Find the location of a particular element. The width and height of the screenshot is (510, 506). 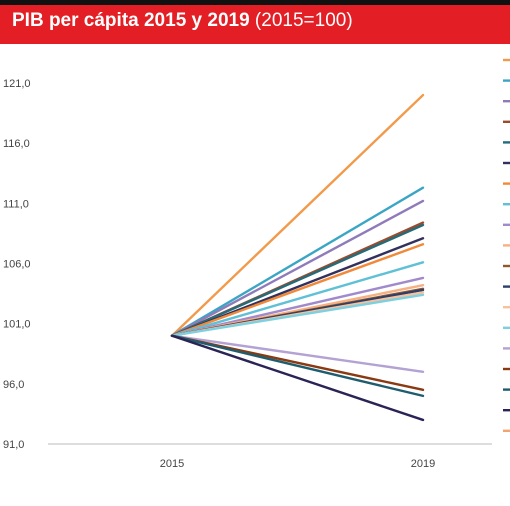

y-tick-label: 106,0 is located at coordinates (17, 265).